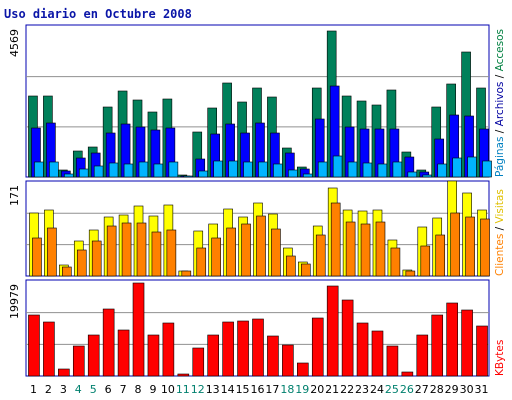 The width and height of the screenshot is (512, 400). I want to click on x-label-day-21: 21, so click(332, 389).